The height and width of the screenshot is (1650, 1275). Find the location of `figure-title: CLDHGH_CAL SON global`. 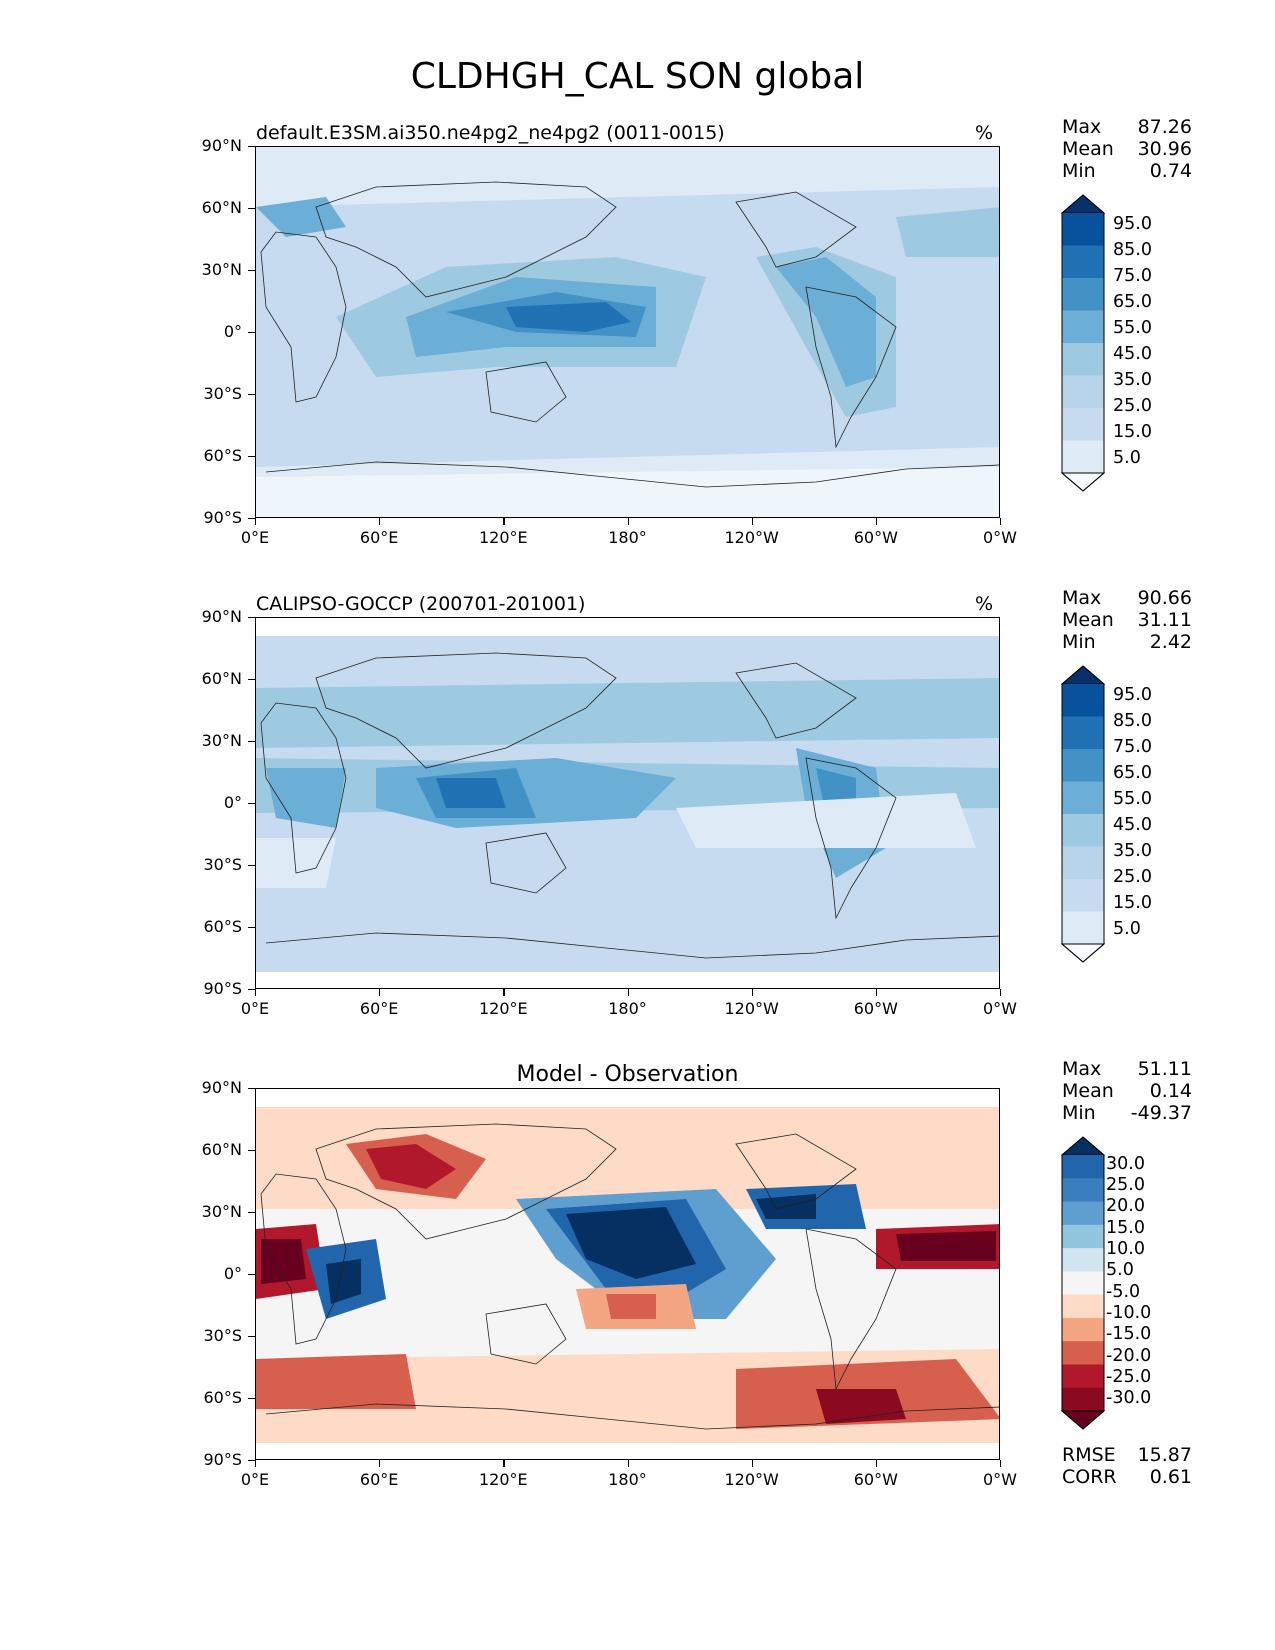

figure-title: CLDHGH_CAL SON global is located at coordinates (637, 76).